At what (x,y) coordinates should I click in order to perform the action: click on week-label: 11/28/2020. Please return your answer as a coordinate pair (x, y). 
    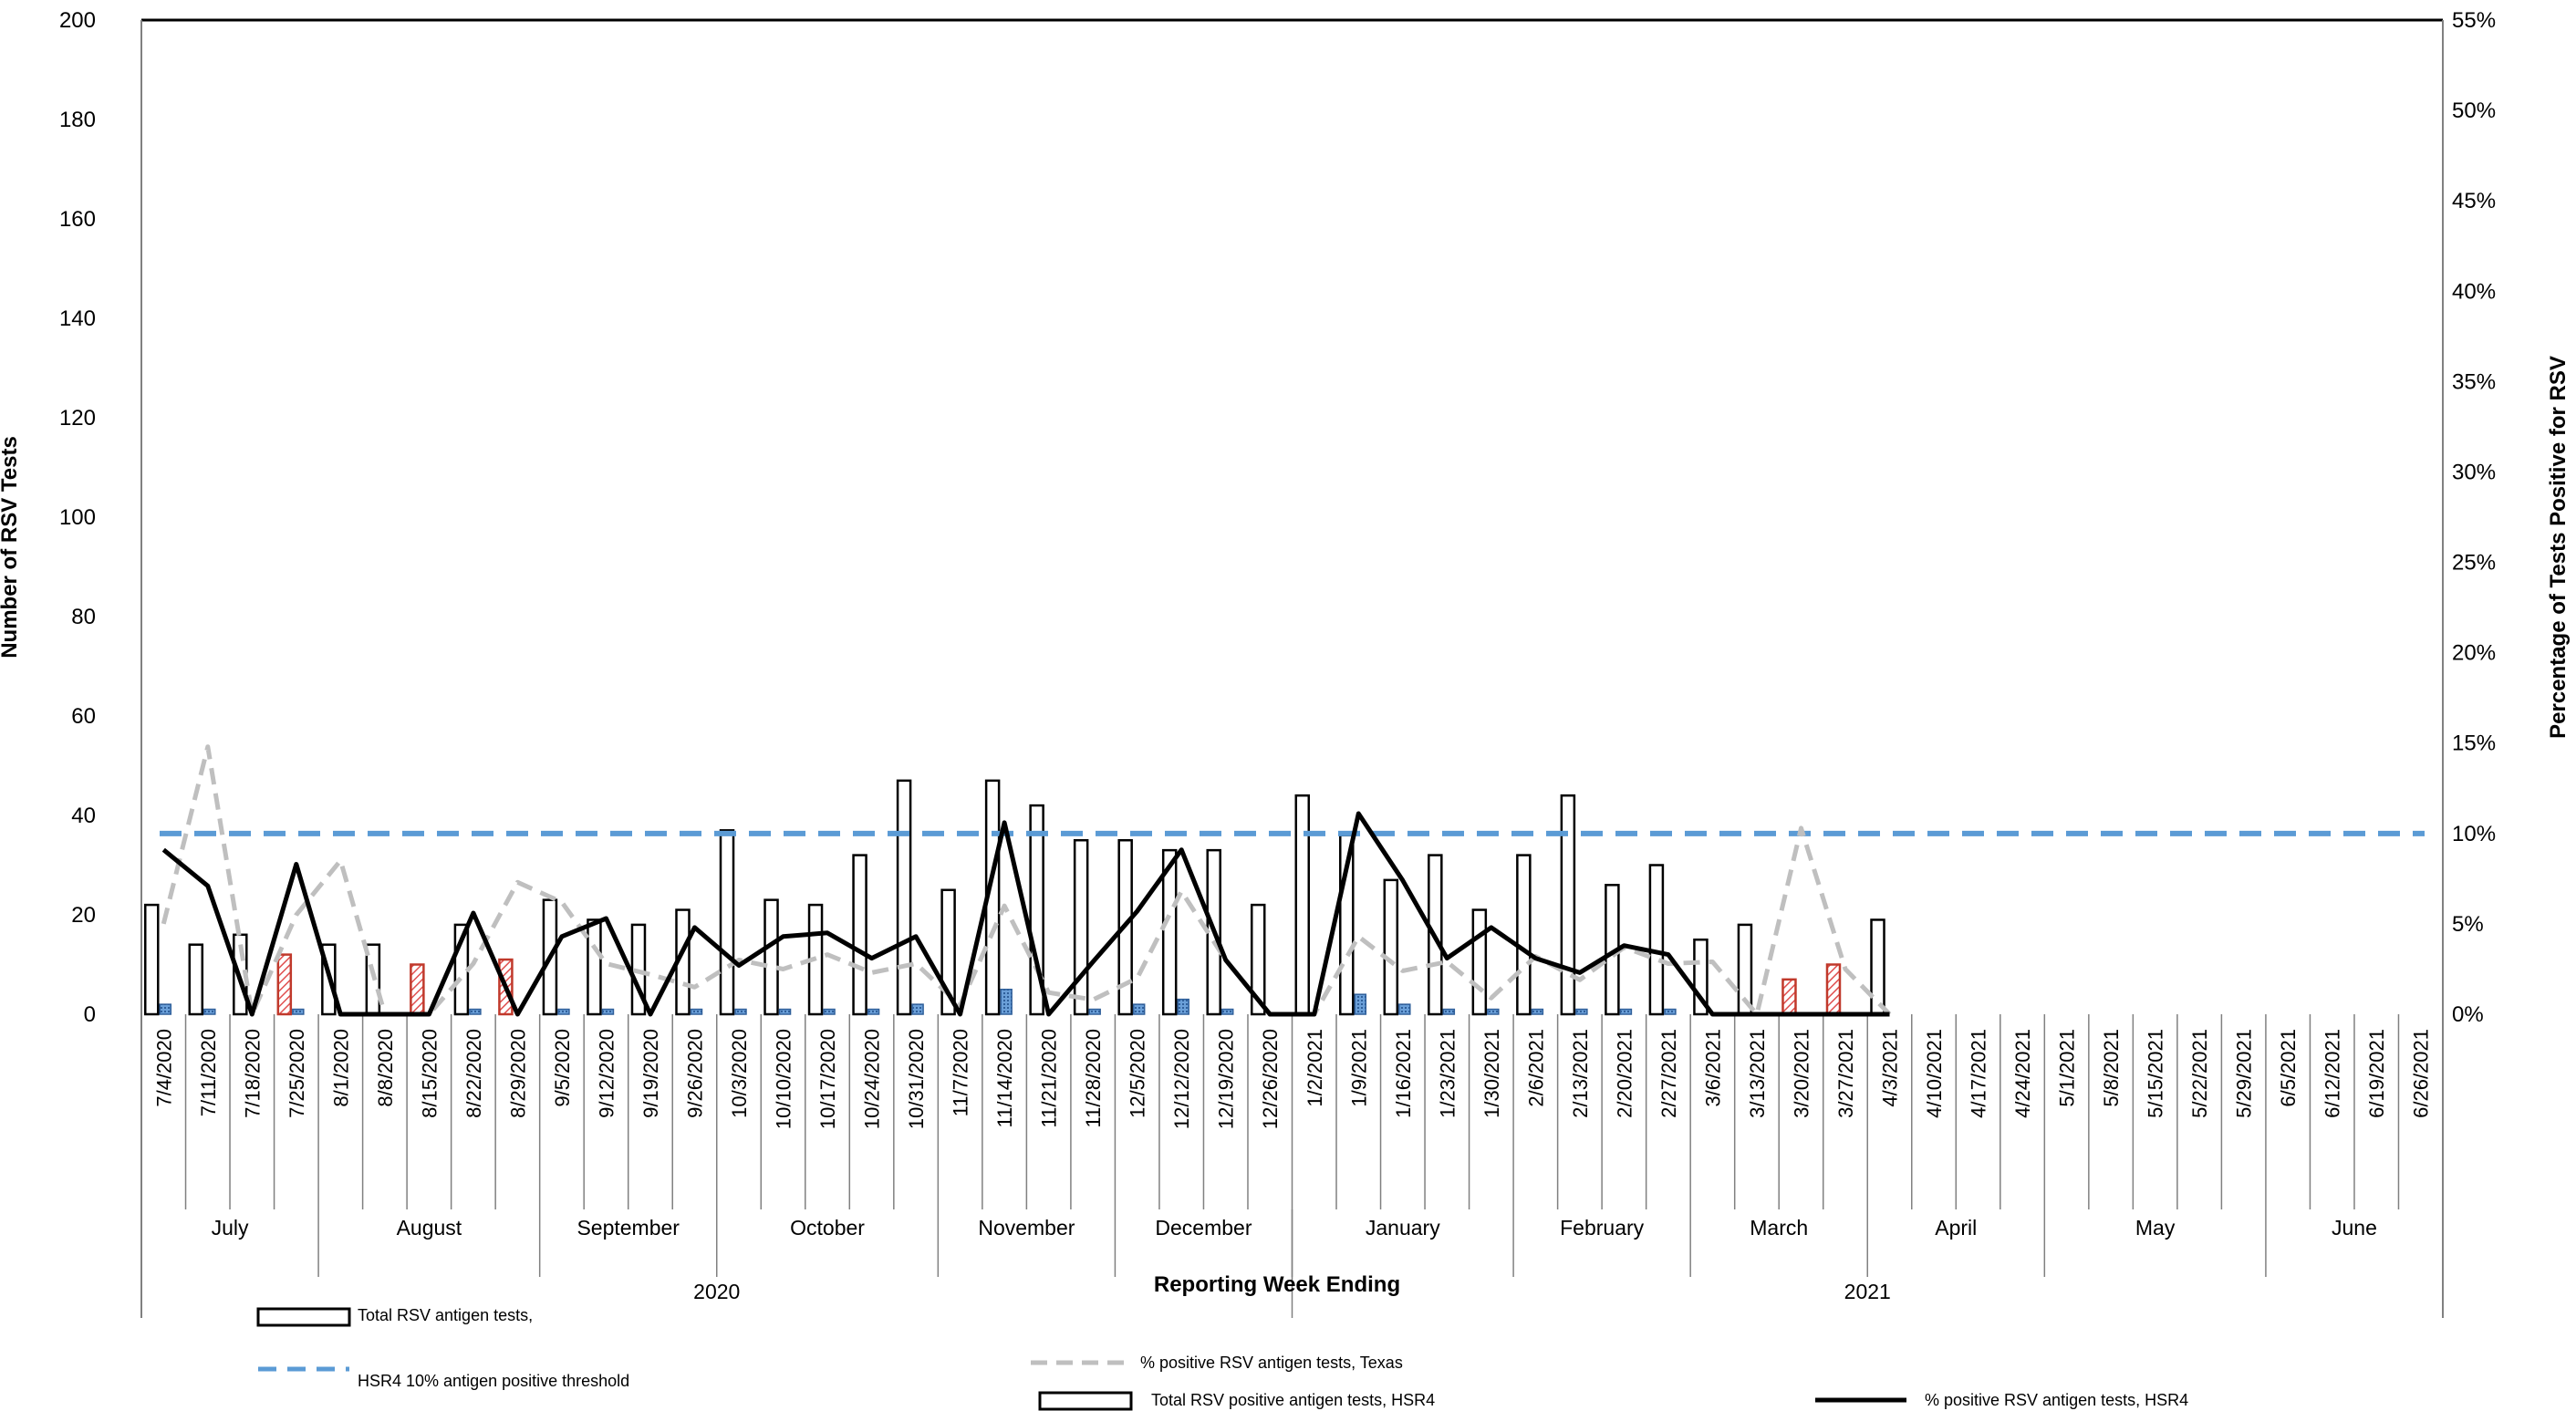
    Looking at the image, I should click on (1093, 1078).